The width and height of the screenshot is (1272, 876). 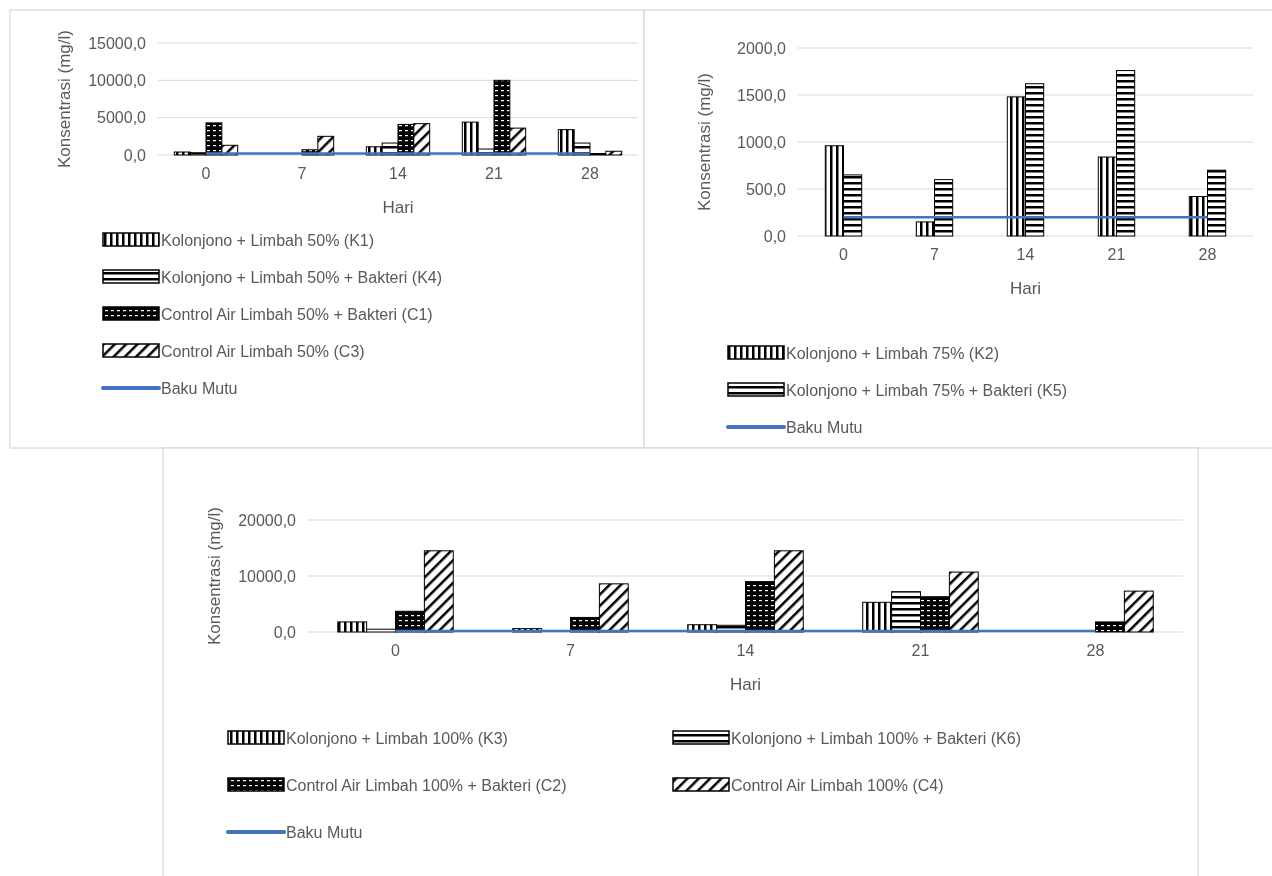 What do you see at coordinates (117, 43) in the screenshot?
I see `y-tick-label: 15000,0` at bounding box center [117, 43].